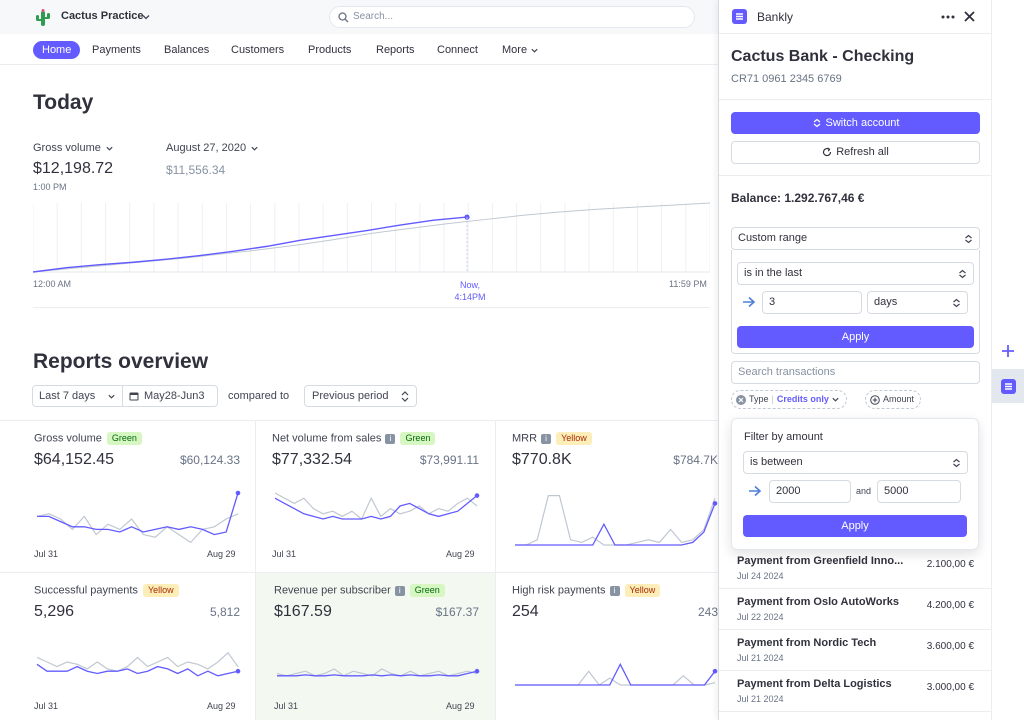  Describe the element at coordinates (221, 706) in the screenshot. I see `card-end-date: Aug 29` at that location.